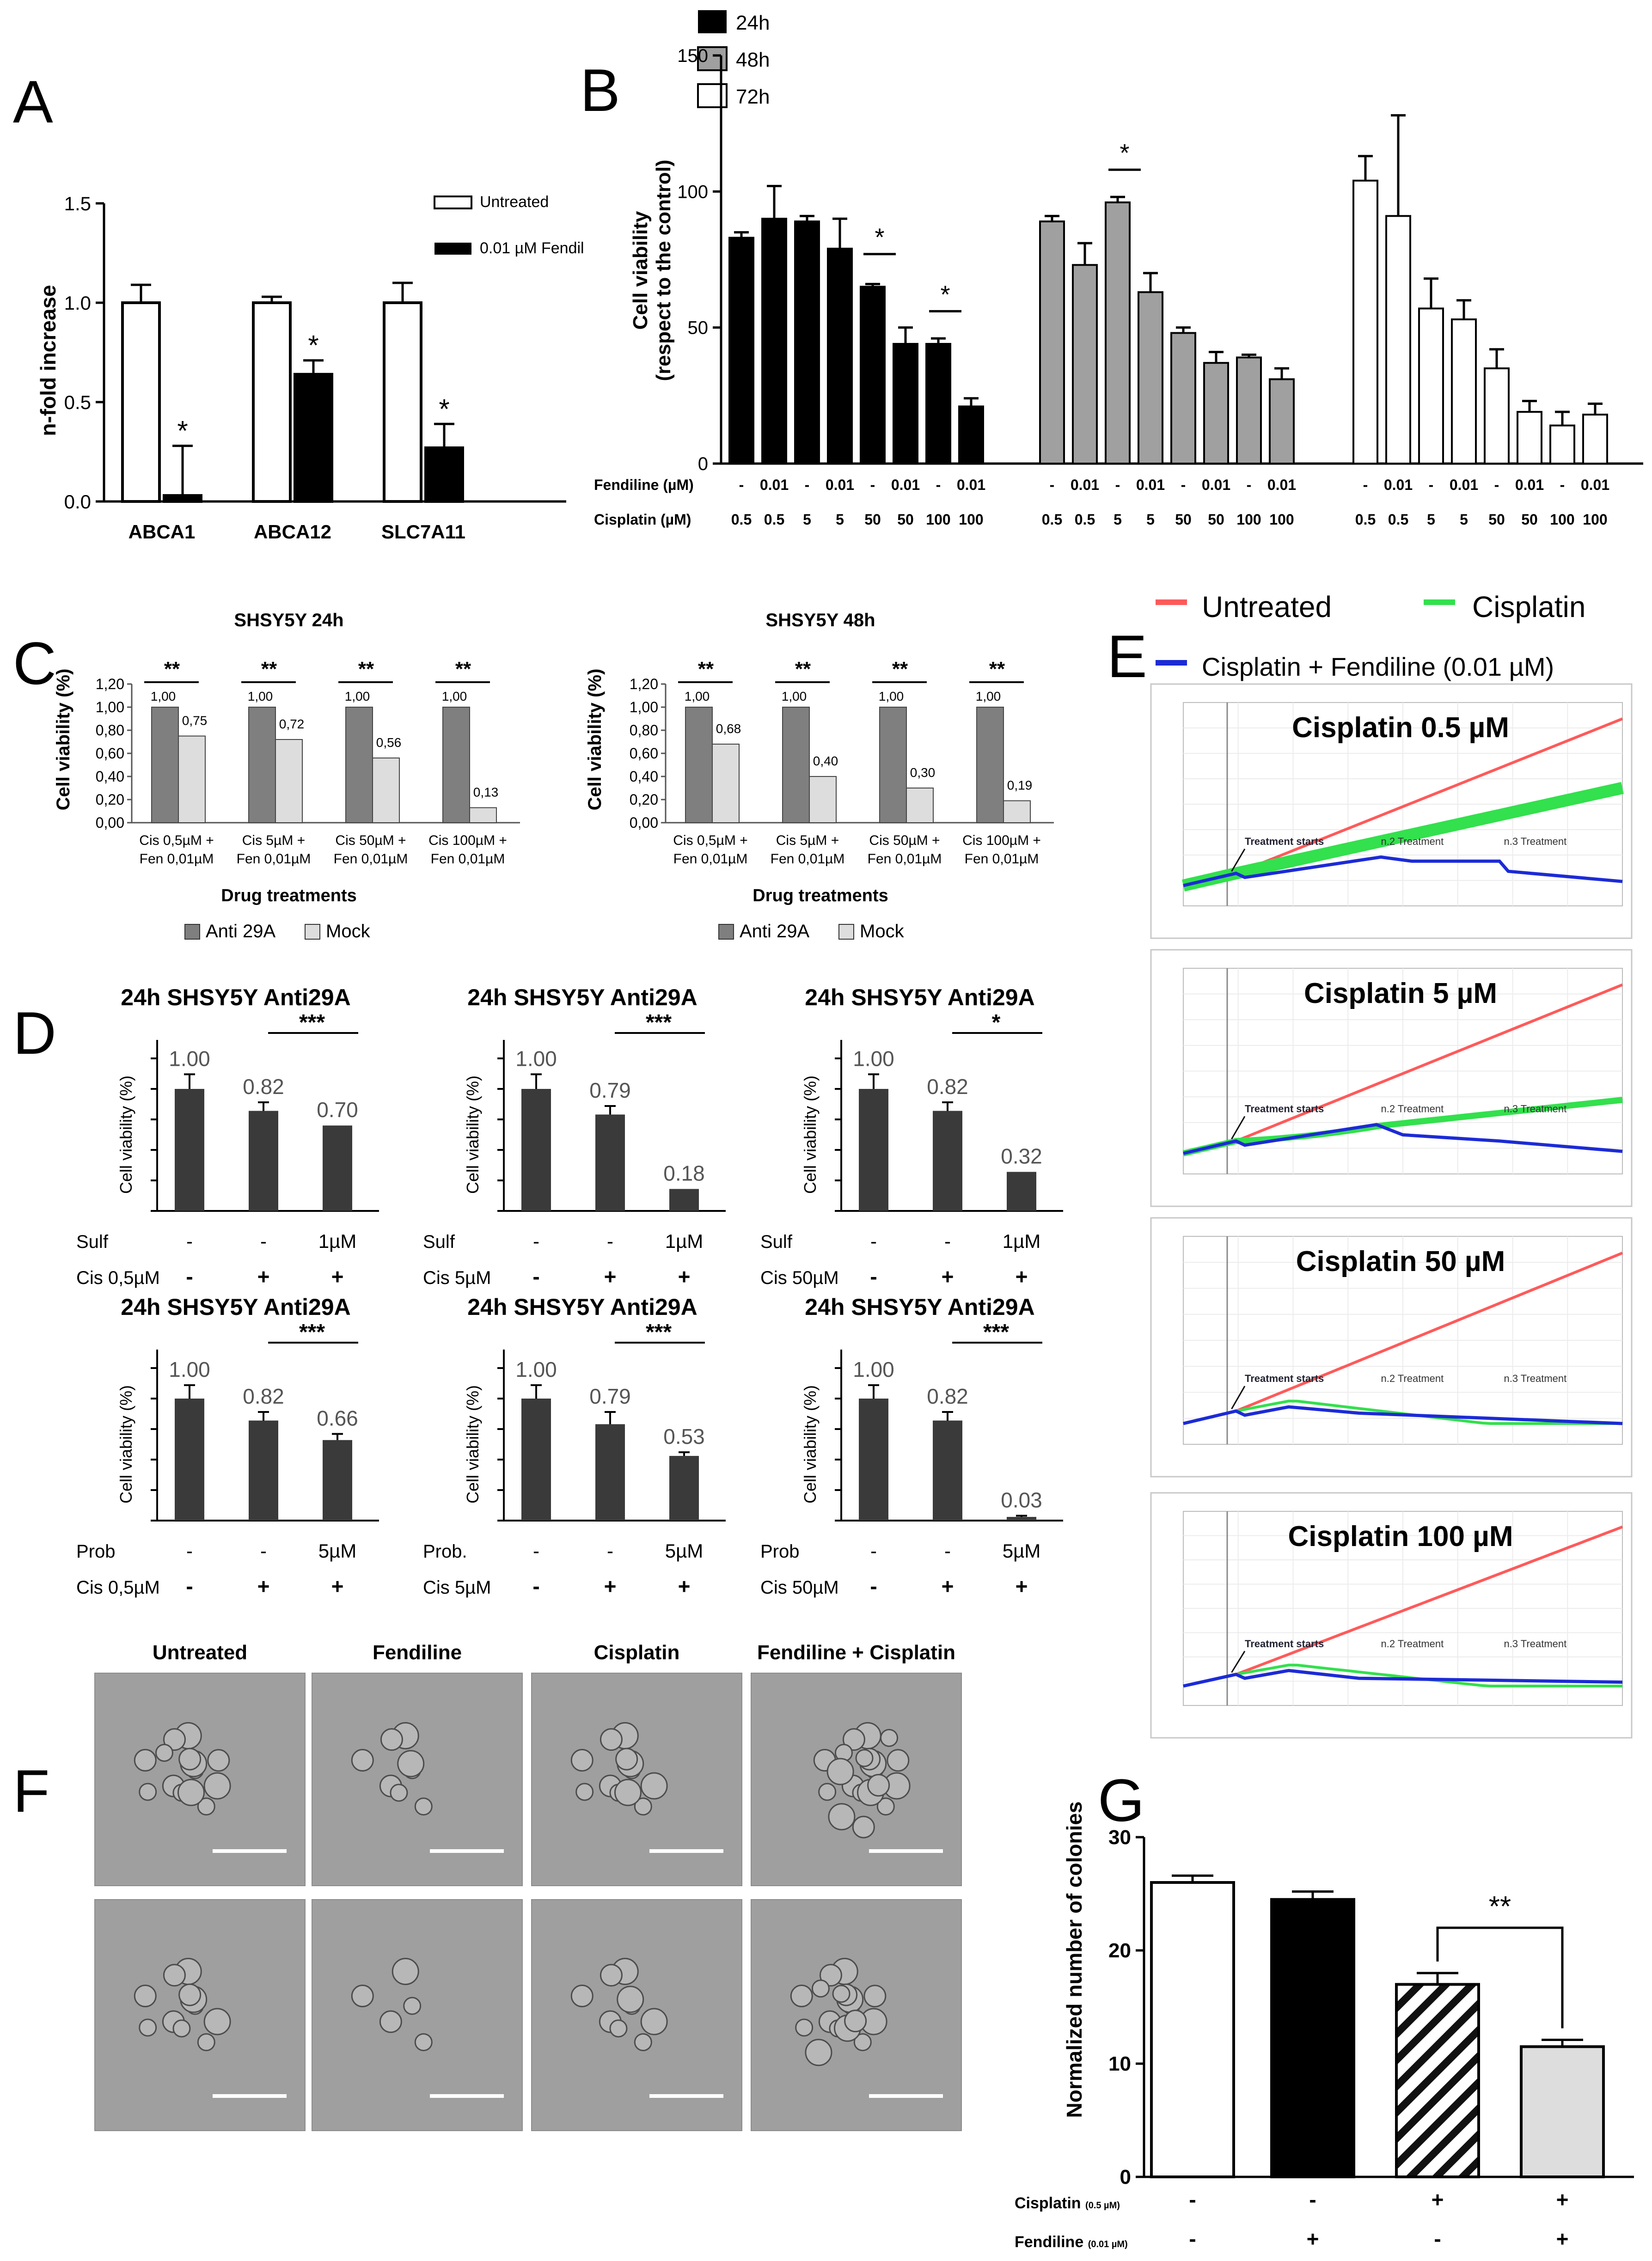 The width and height of the screenshot is (1652, 2261). What do you see at coordinates (77, 502) in the screenshot?
I see `y-tick-label: 0.0` at bounding box center [77, 502].